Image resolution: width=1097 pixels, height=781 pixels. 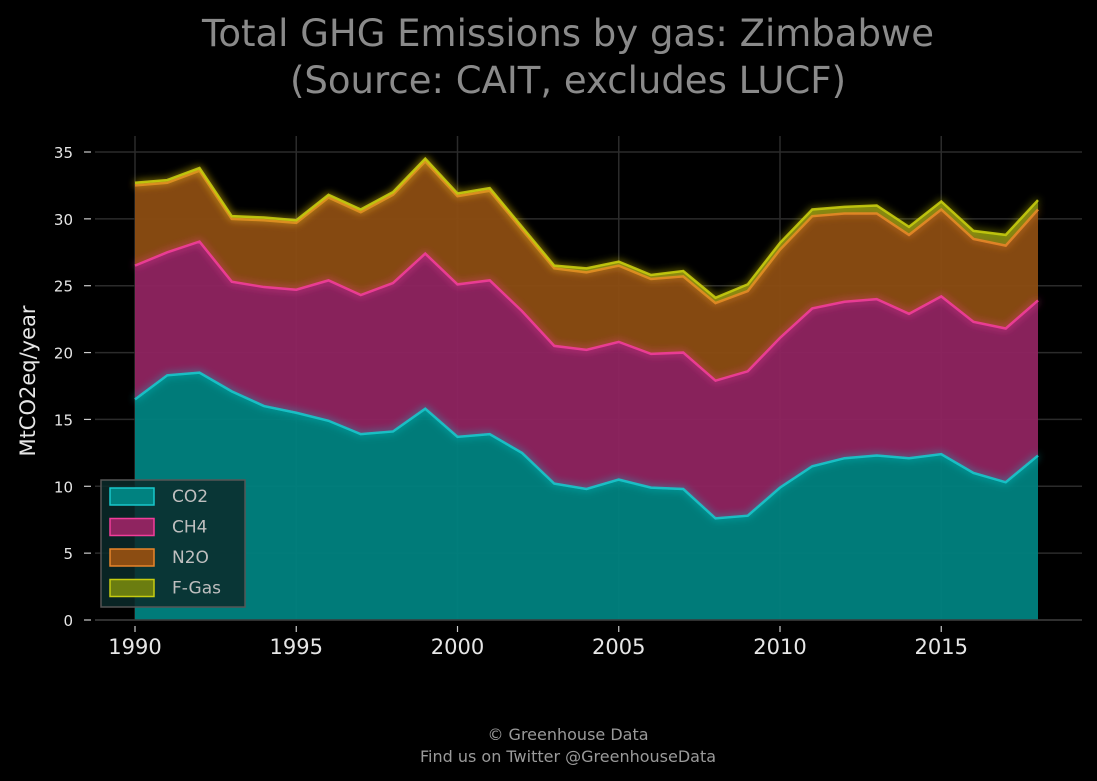 I want to click on footer-twitter: Find us on Twitter @GreenhouseData, so click(x=568, y=756).